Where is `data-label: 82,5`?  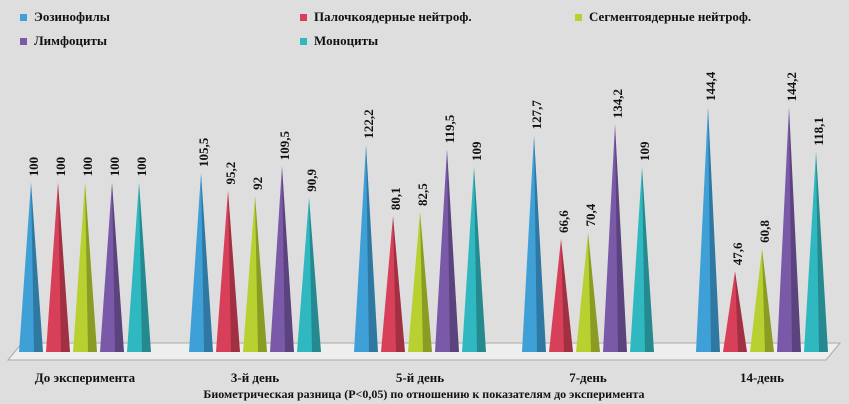
data-label: 82,5 is located at coordinates (422, 194).